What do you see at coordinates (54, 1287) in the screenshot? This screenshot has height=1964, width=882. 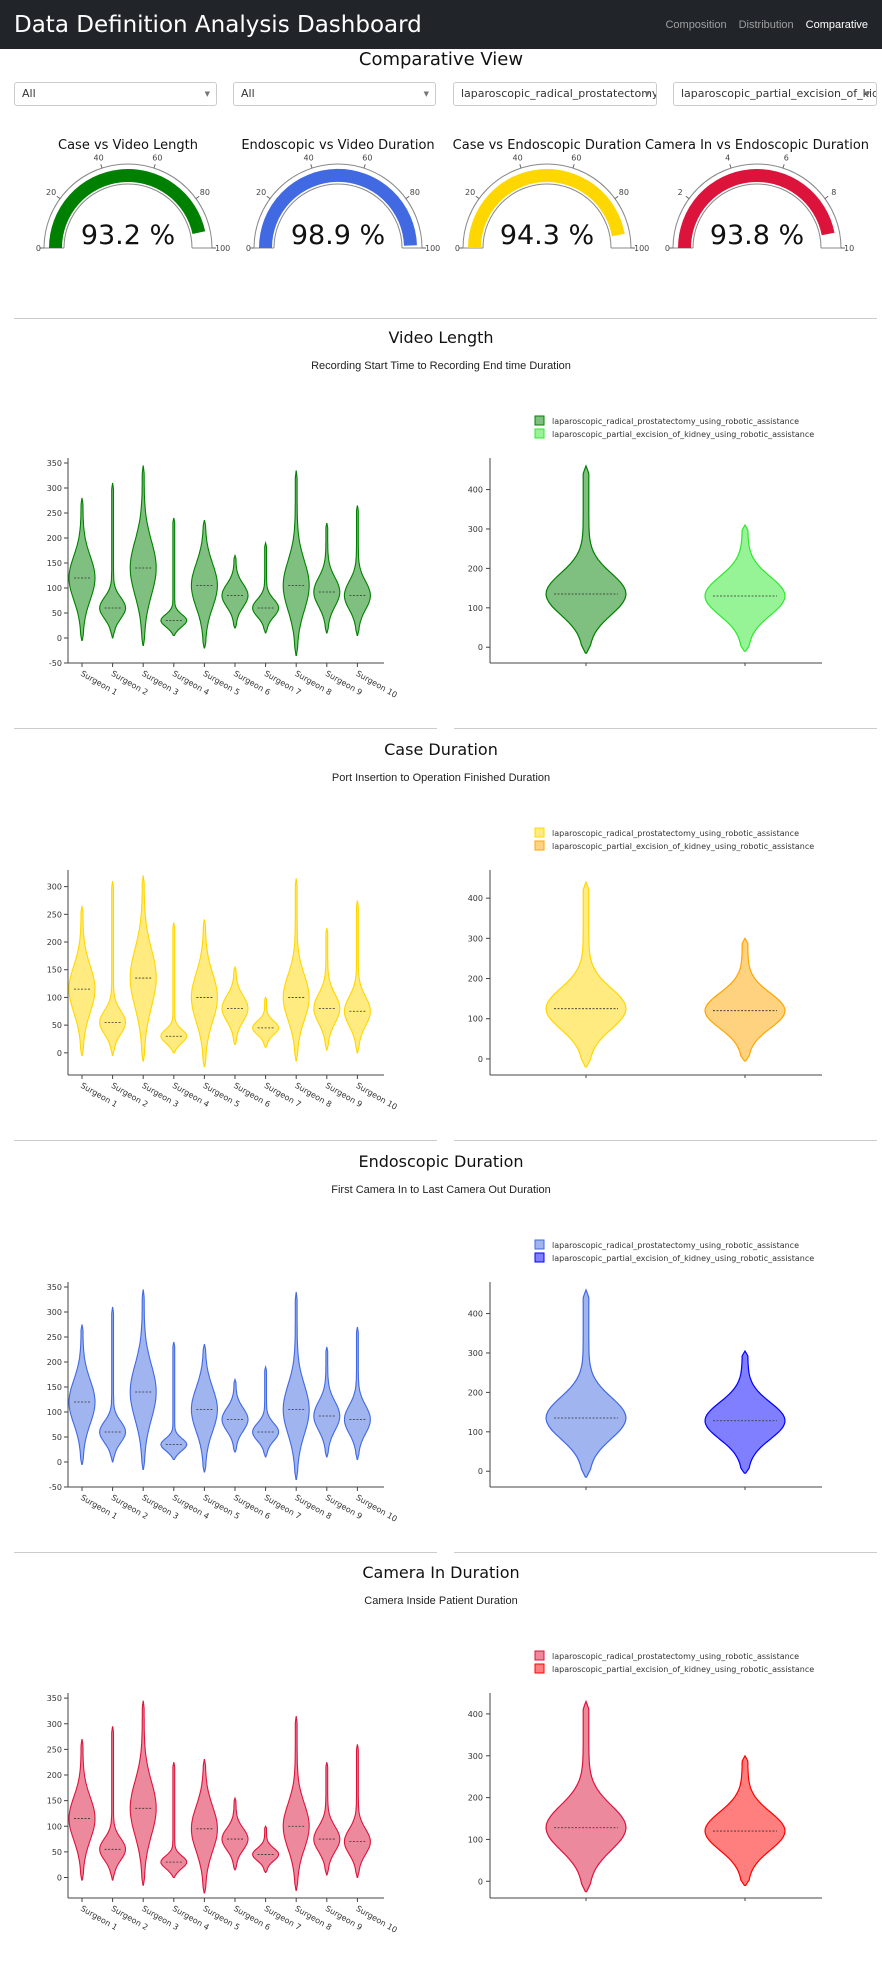 I see `y-tick-label: 350` at bounding box center [54, 1287].